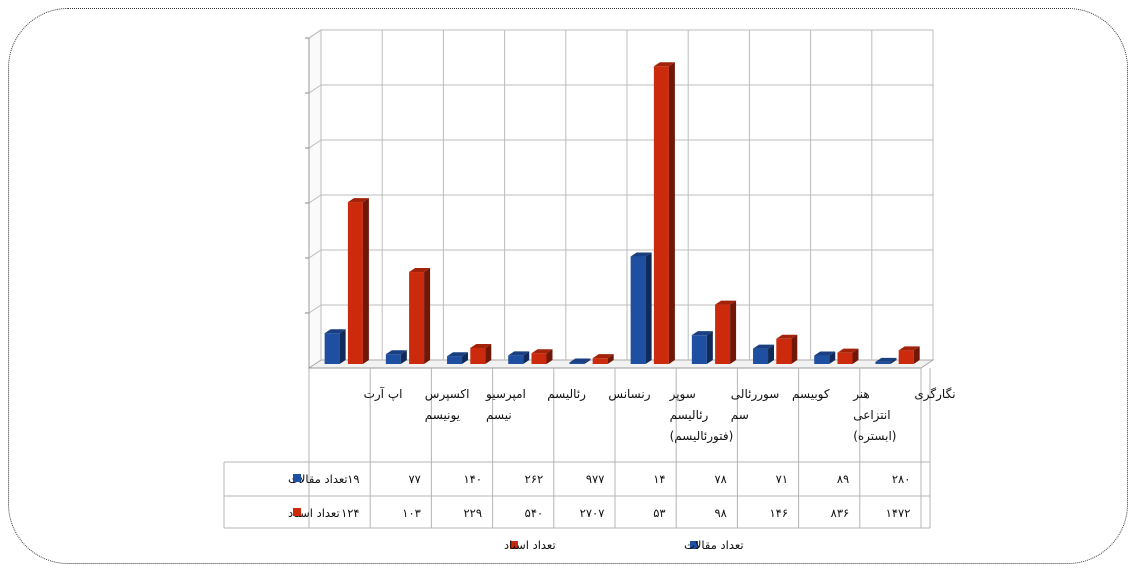 This screenshot has height=572, width=1137. Describe the element at coordinates (782, 479) in the screenshot. I see `data-table-value: ۷۱` at that location.